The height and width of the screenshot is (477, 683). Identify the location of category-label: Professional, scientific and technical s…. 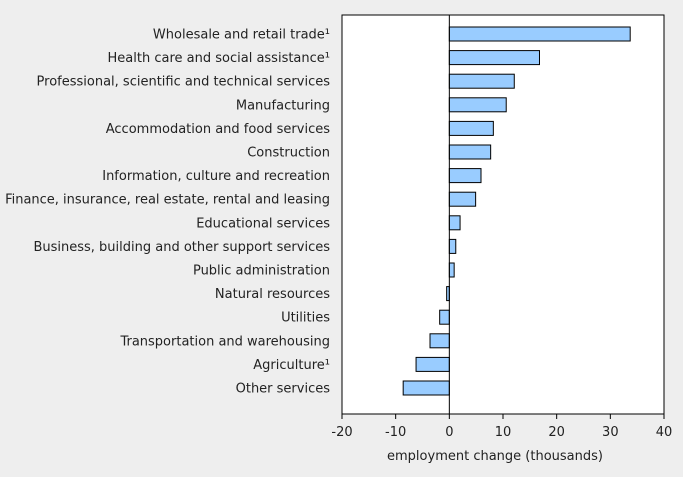
(184, 82).